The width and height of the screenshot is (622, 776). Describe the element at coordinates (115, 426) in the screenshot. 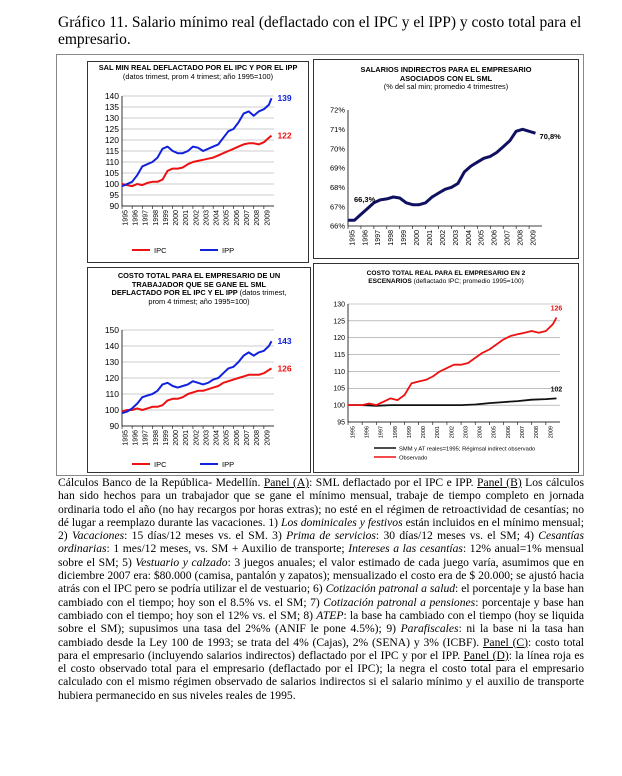

I see `y-tick-label: 90` at that location.